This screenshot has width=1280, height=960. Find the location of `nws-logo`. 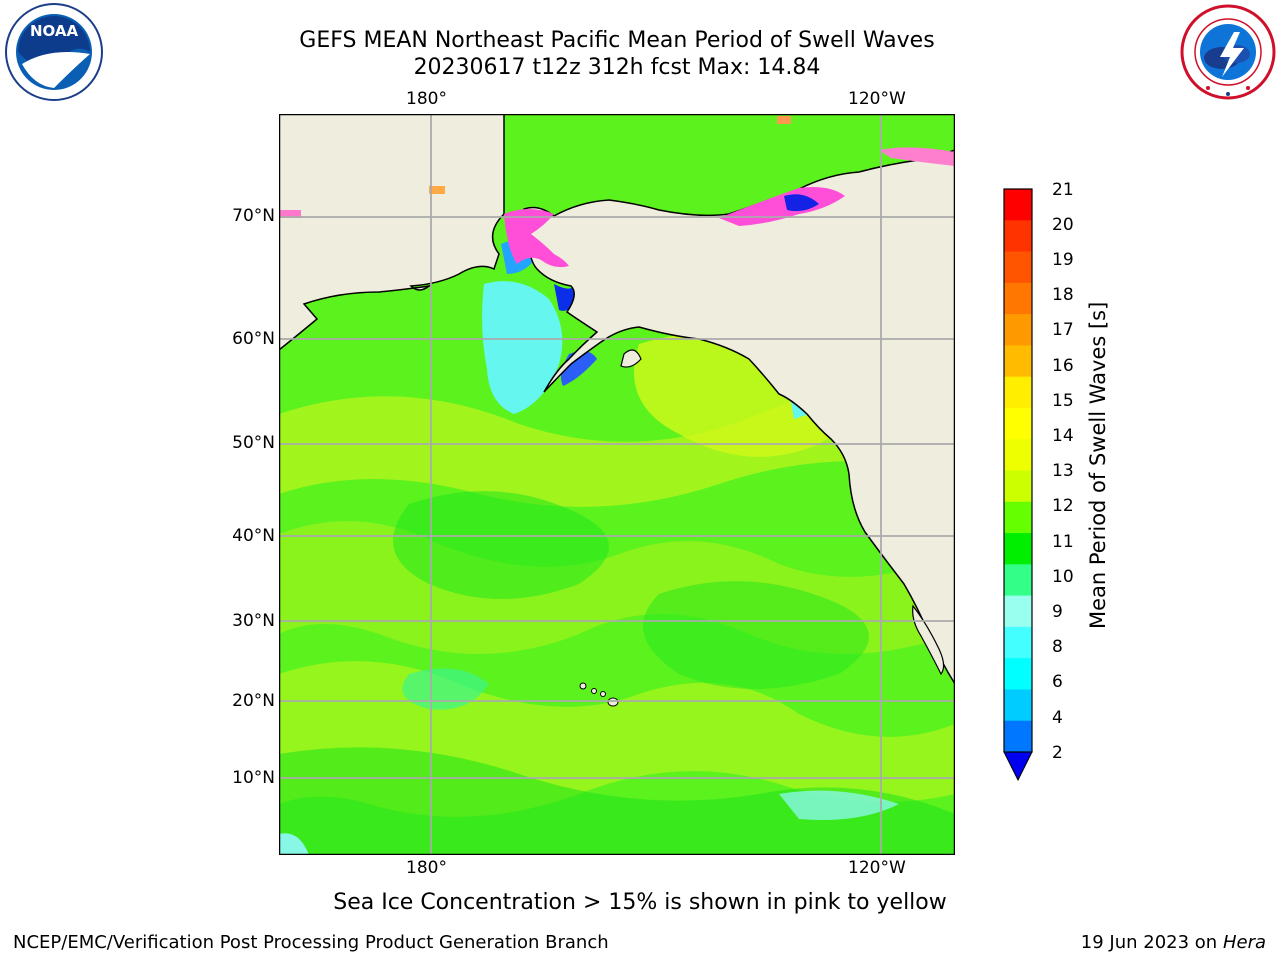

nws-logo is located at coordinates (1228, 52).